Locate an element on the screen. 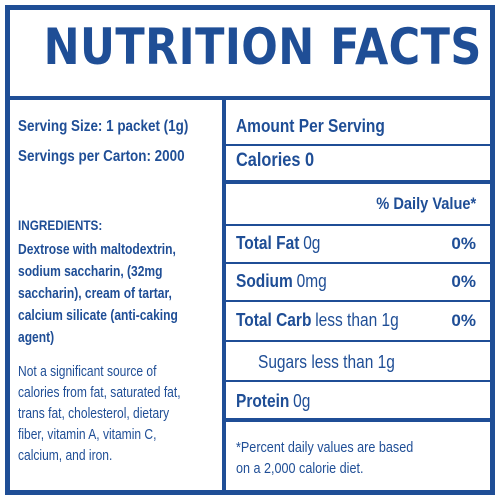 This screenshot has height=500, width=500. servings-per-carton: Servings per Carton: 2000 is located at coordinates (101, 156).